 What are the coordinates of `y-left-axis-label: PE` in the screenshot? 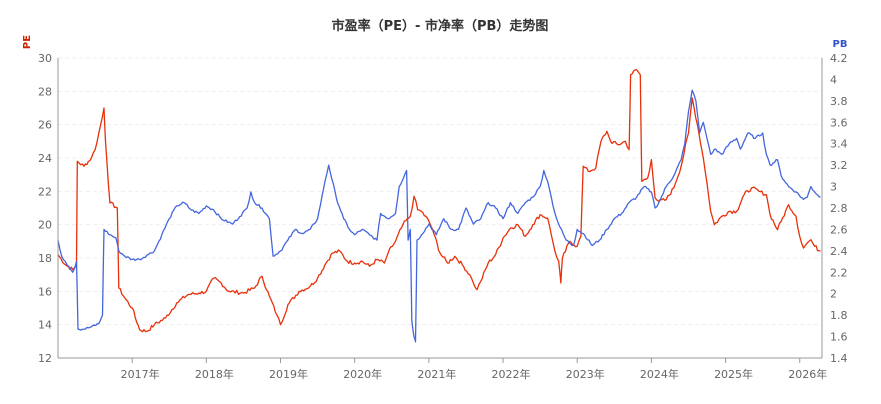 It's located at (27, 42).